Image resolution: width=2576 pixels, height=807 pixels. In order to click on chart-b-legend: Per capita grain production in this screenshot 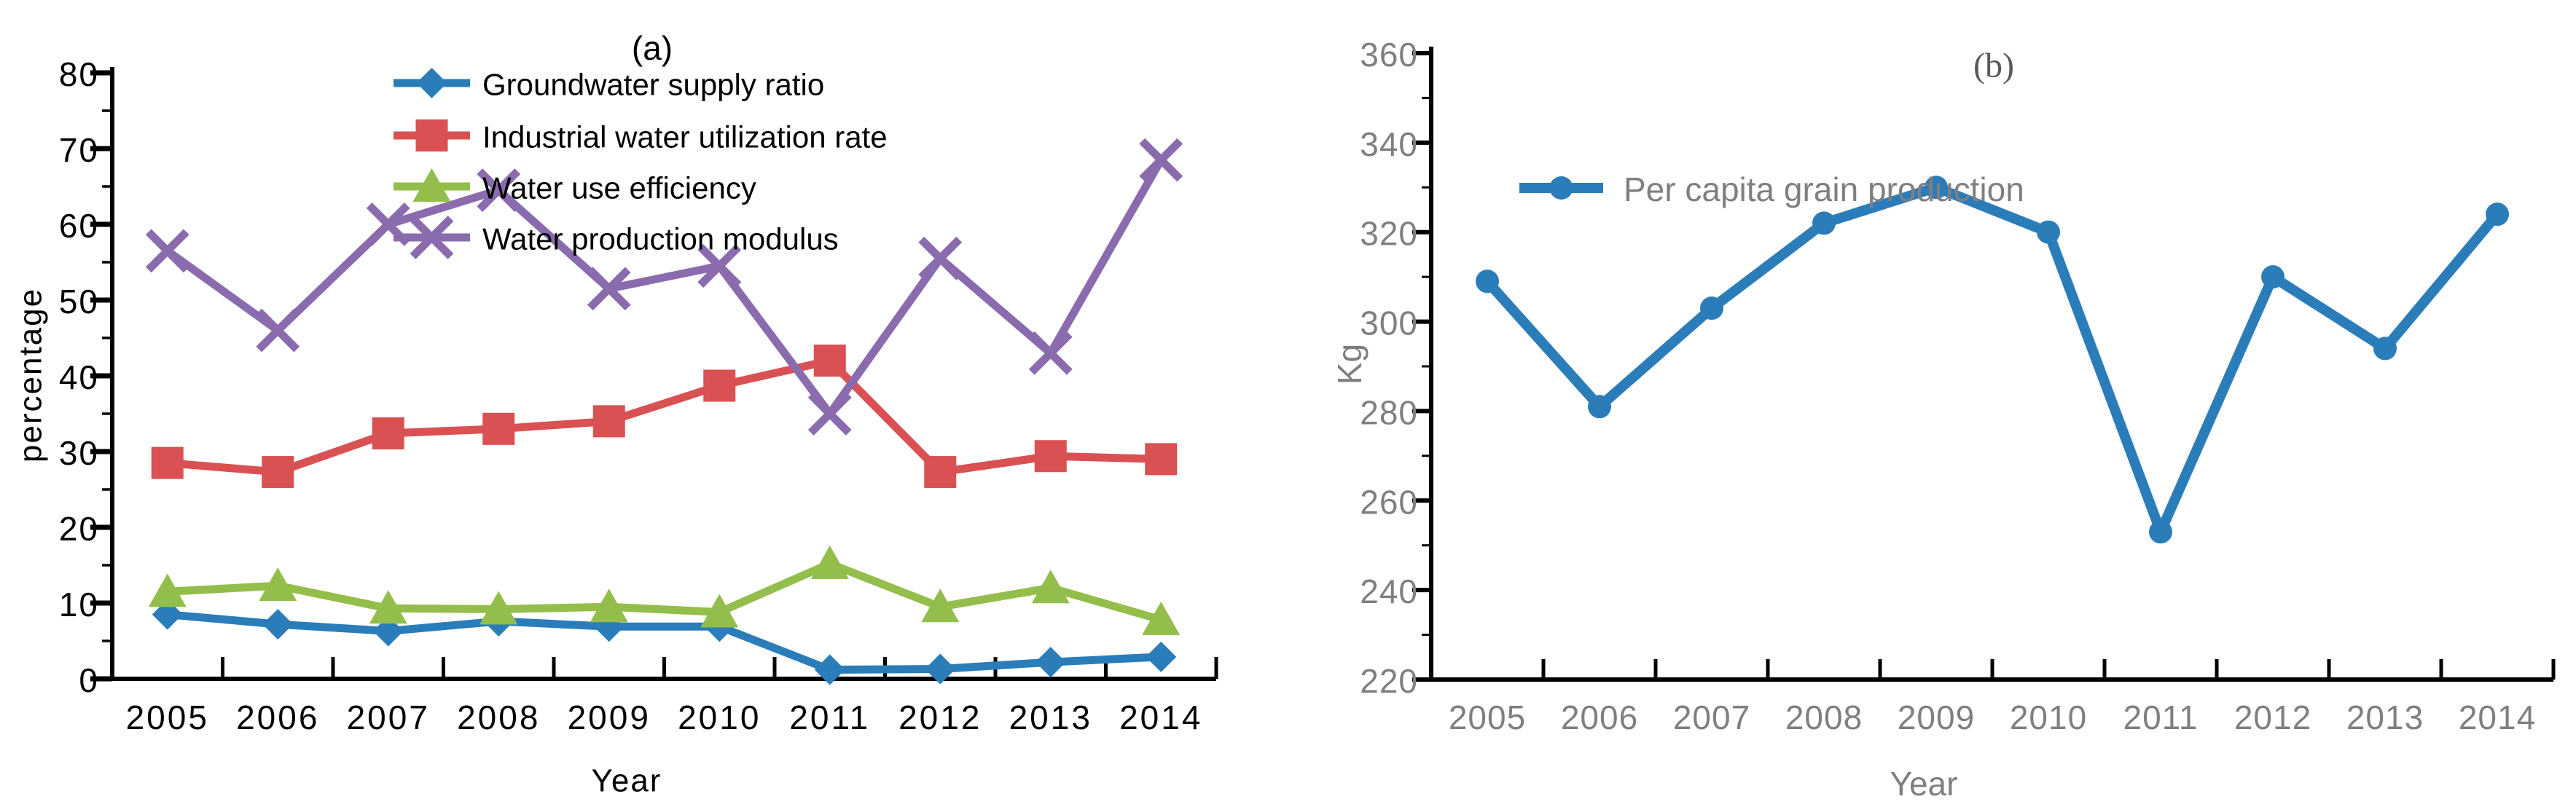, I will do `click(1771, 189)`.